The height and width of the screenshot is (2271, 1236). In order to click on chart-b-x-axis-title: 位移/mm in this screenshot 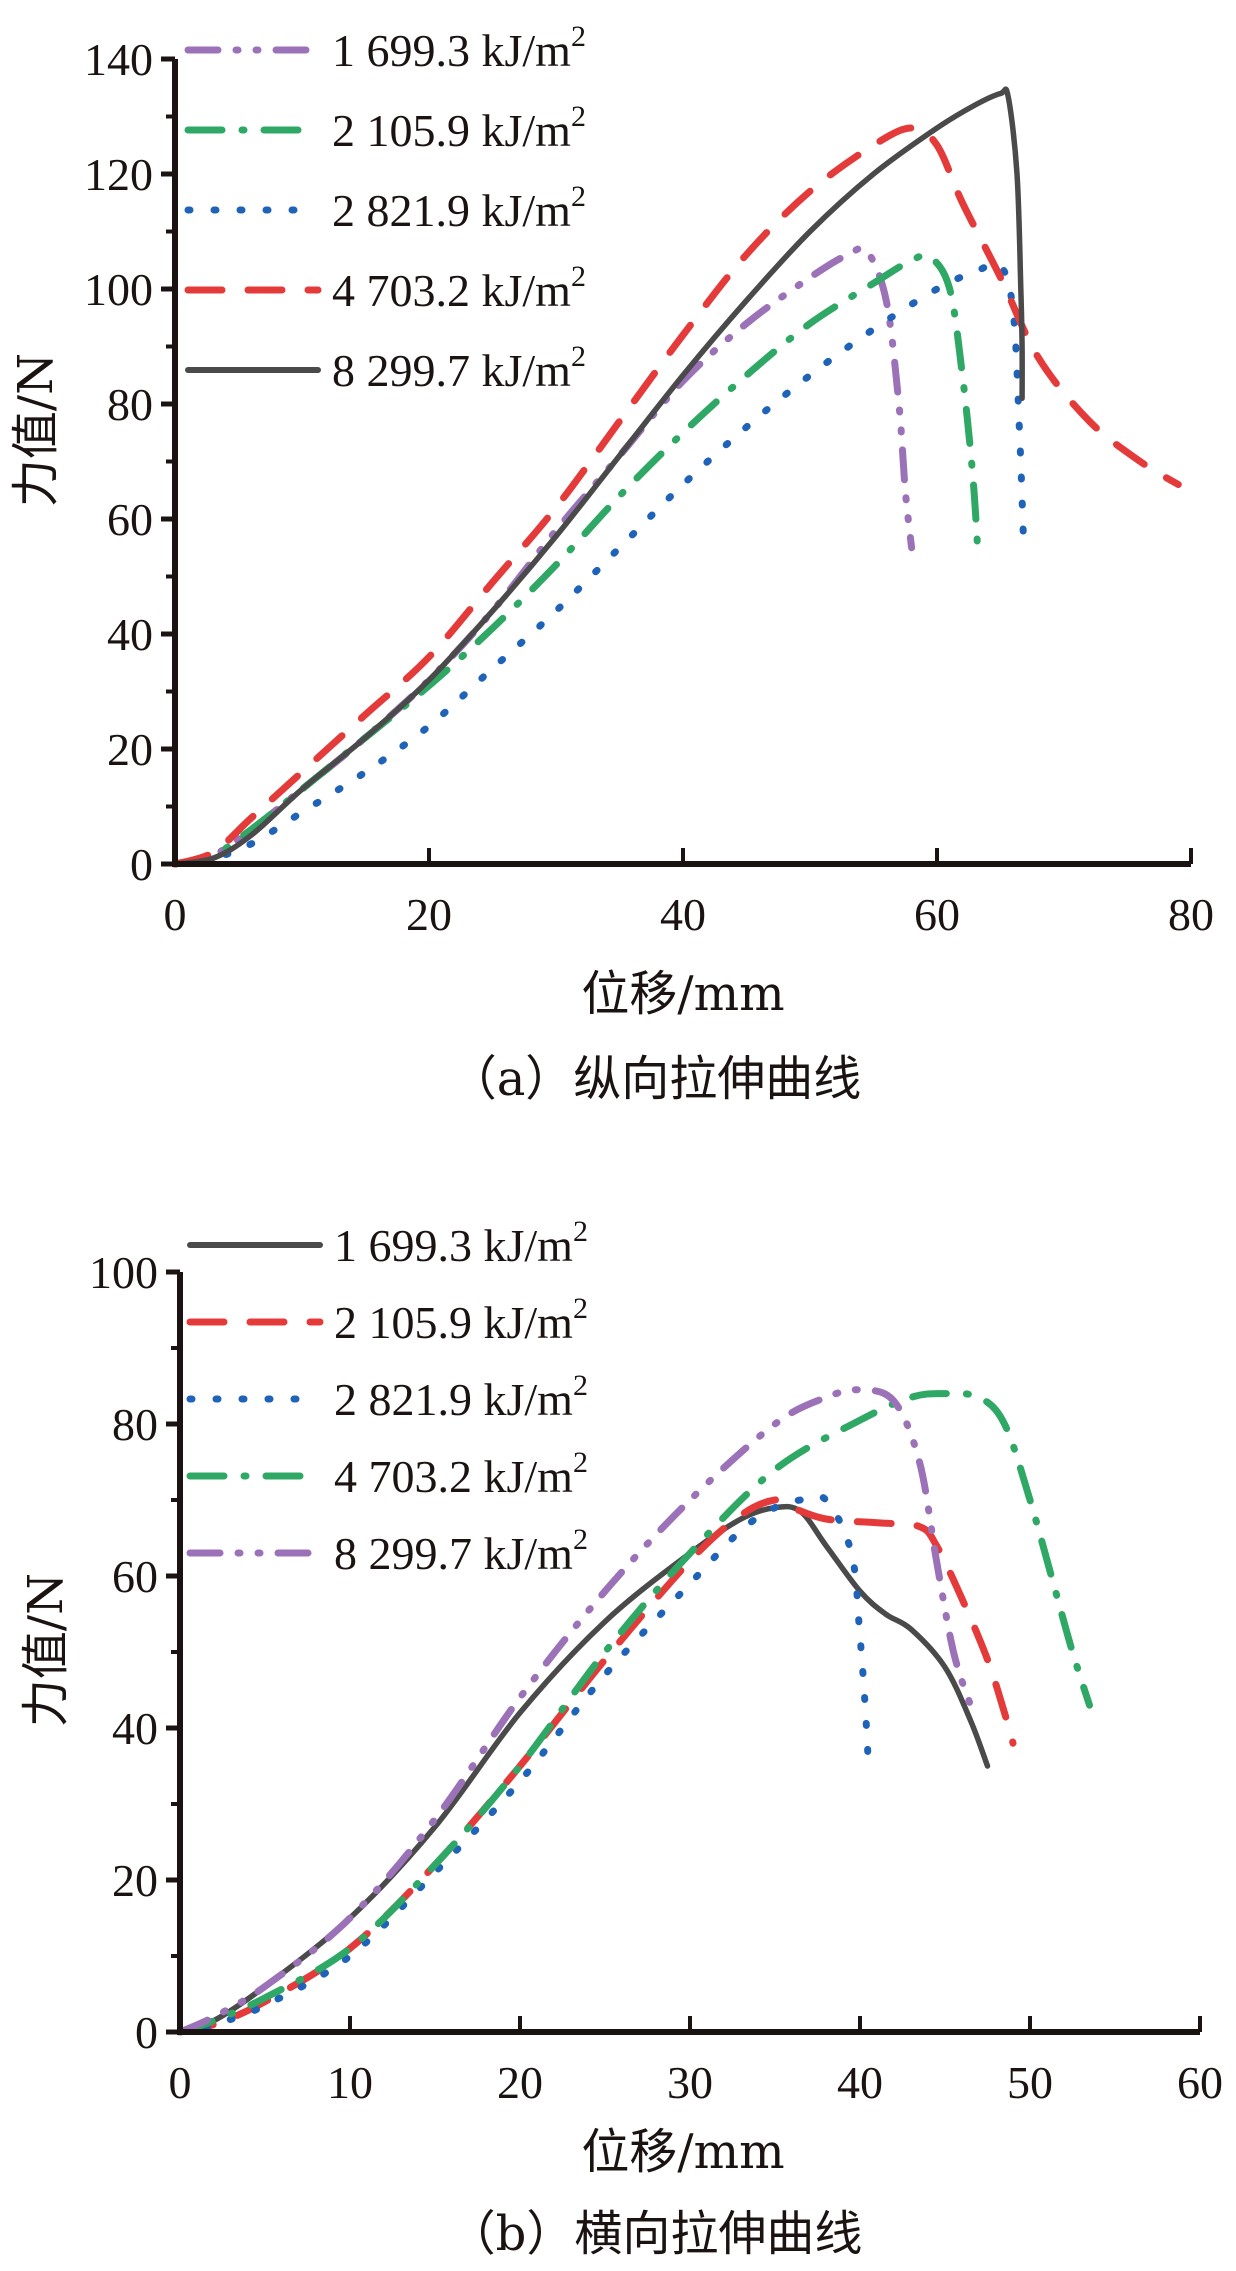, I will do `click(682, 2152)`.